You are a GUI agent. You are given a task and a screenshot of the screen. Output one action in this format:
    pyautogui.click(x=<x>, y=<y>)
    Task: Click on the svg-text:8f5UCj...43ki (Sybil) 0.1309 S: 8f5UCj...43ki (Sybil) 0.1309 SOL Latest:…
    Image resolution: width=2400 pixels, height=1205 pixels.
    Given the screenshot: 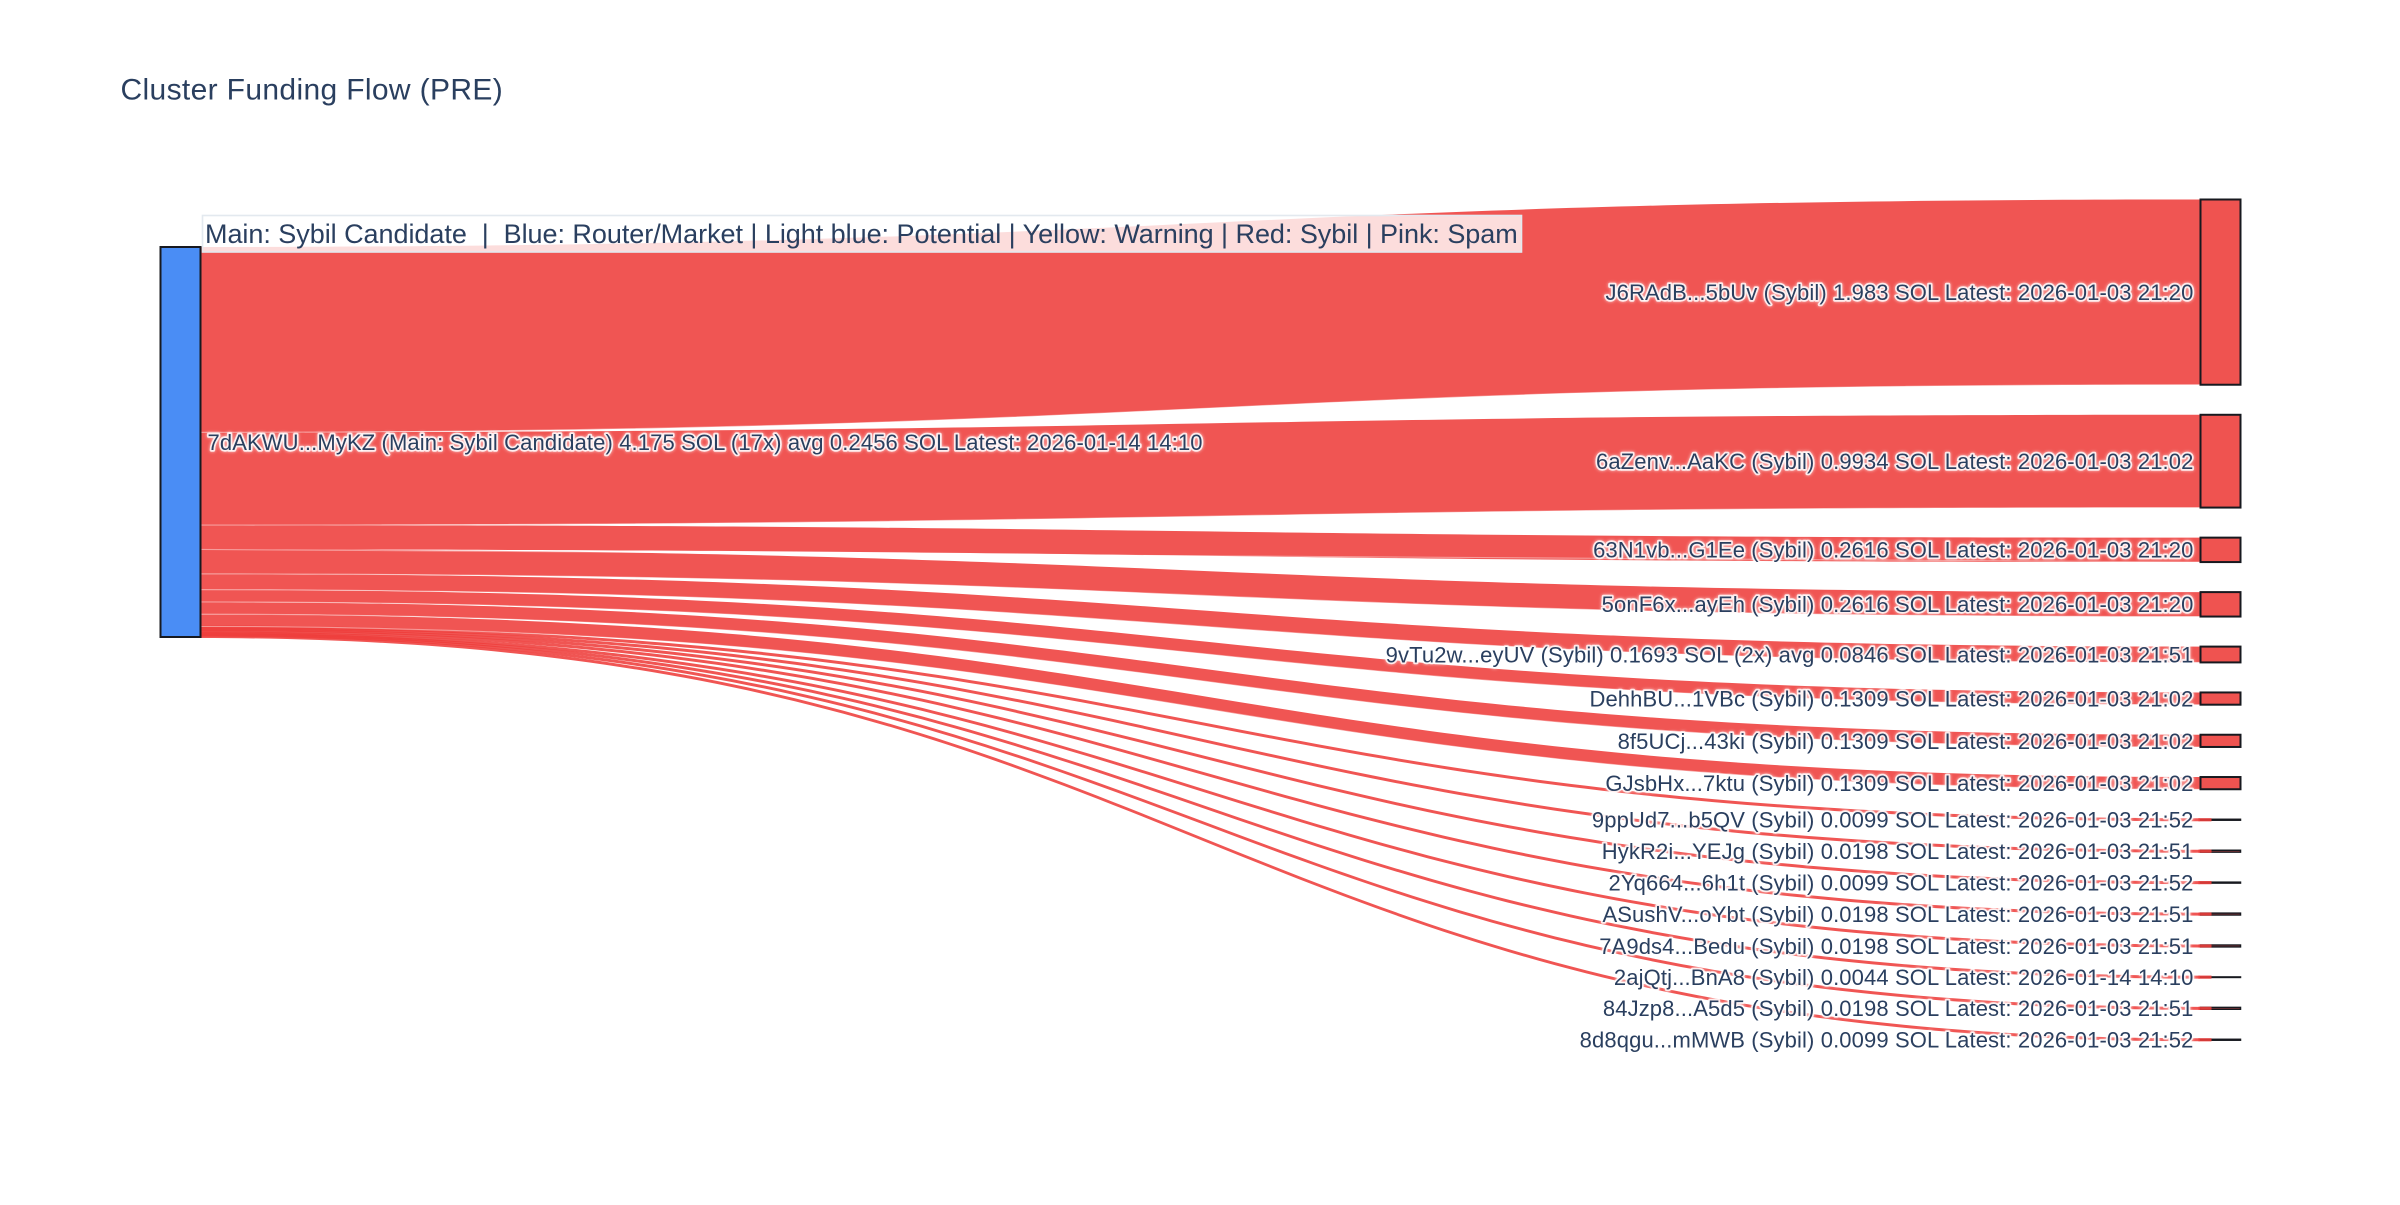 What is the action you would take?
    pyautogui.click(x=1906, y=741)
    